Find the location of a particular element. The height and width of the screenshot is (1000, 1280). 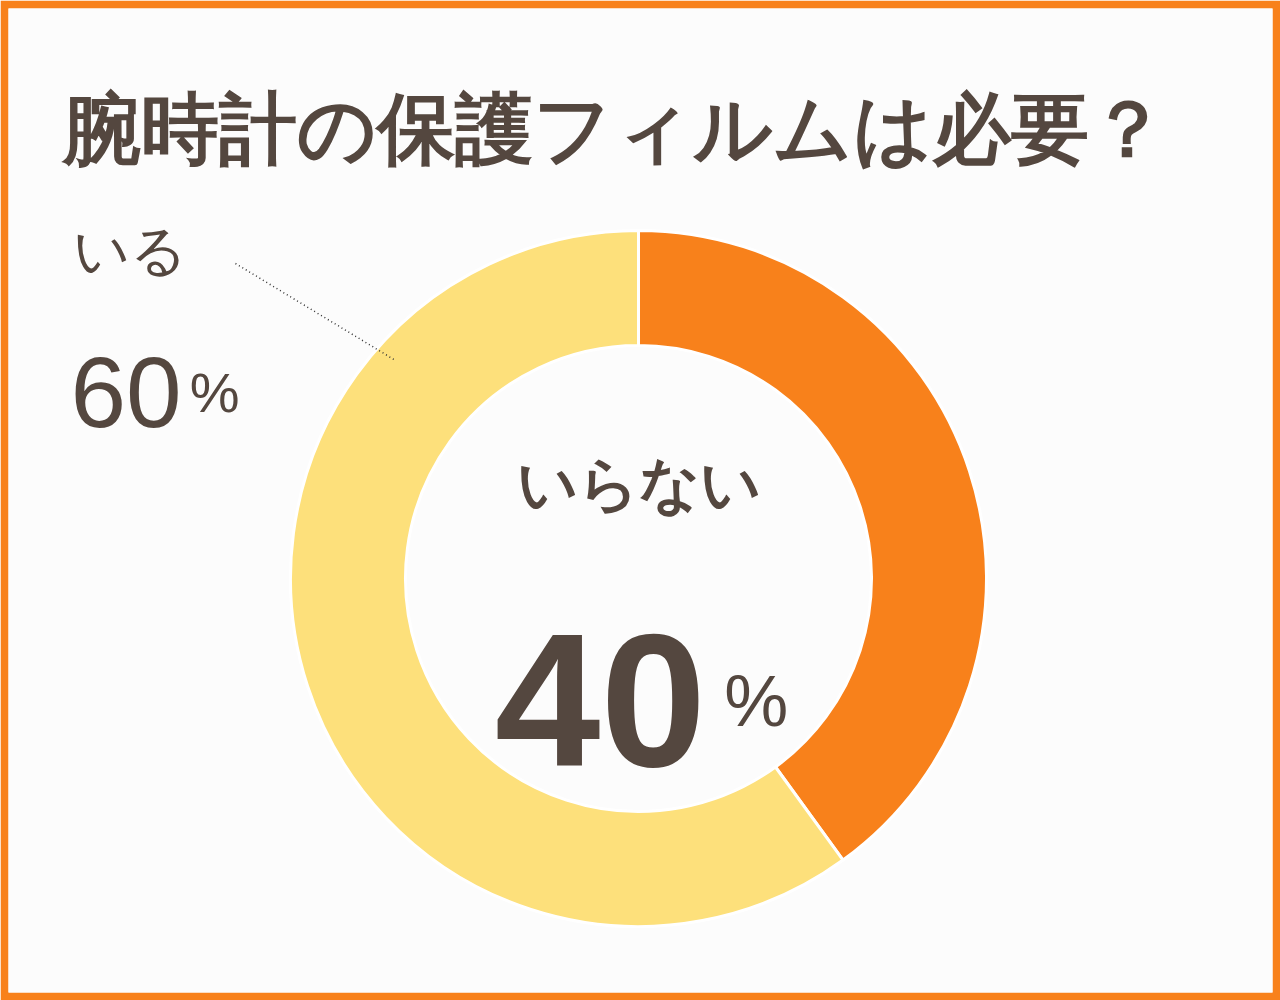

chart-title: 腕時計の保護フィルムは必要？ is located at coordinates (613, 128).